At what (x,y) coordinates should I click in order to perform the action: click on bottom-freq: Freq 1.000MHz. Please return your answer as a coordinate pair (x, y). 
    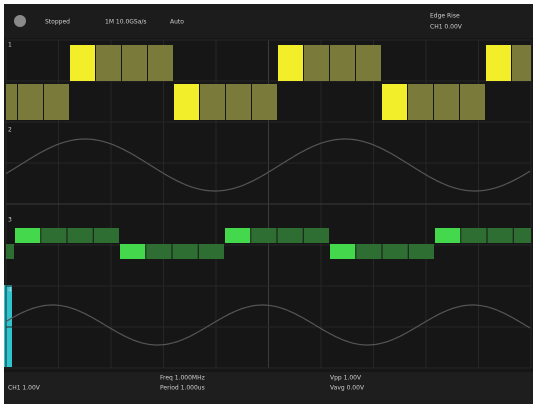
    Looking at the image, I should click on (182, 378).